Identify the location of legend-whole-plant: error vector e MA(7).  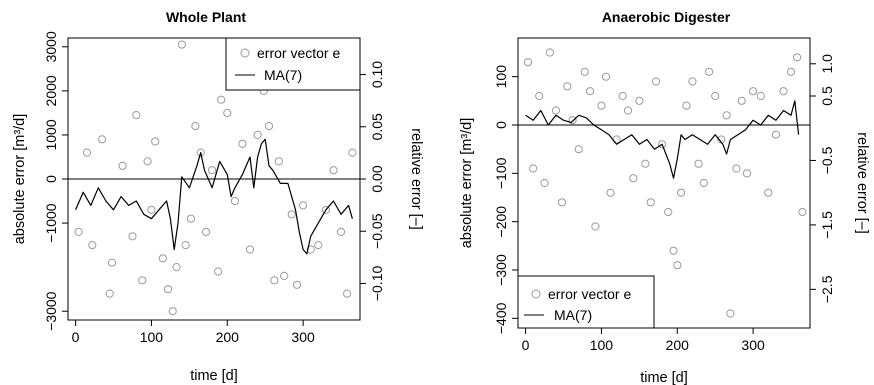
(293, 64).